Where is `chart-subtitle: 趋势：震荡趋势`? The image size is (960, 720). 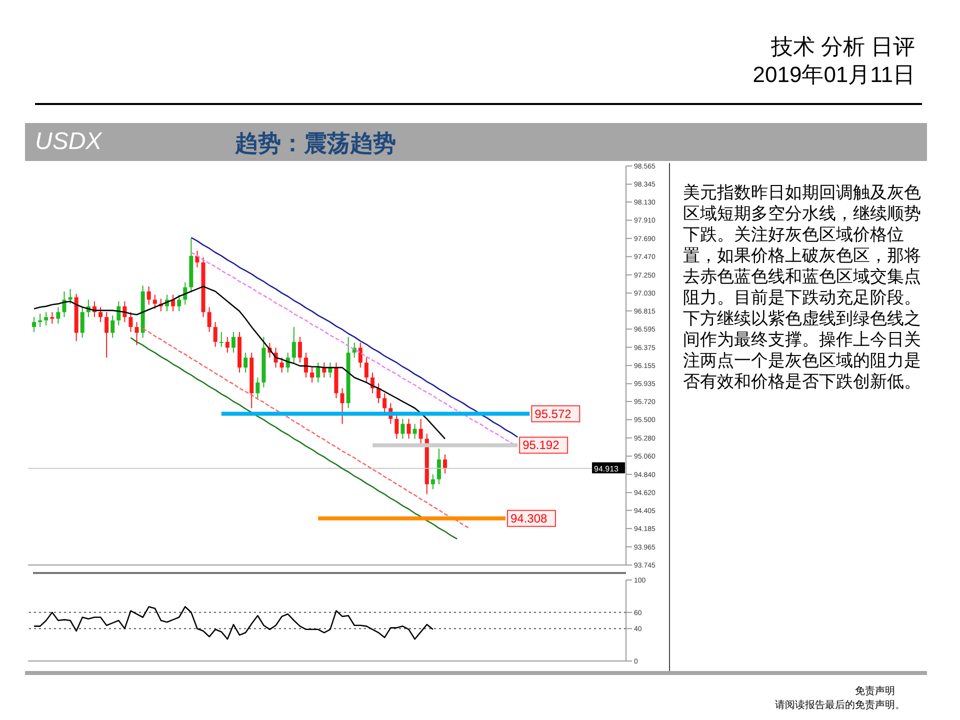
chart-subtitle: 趋势：震荡趋势 is located at coordinates (315, 143).